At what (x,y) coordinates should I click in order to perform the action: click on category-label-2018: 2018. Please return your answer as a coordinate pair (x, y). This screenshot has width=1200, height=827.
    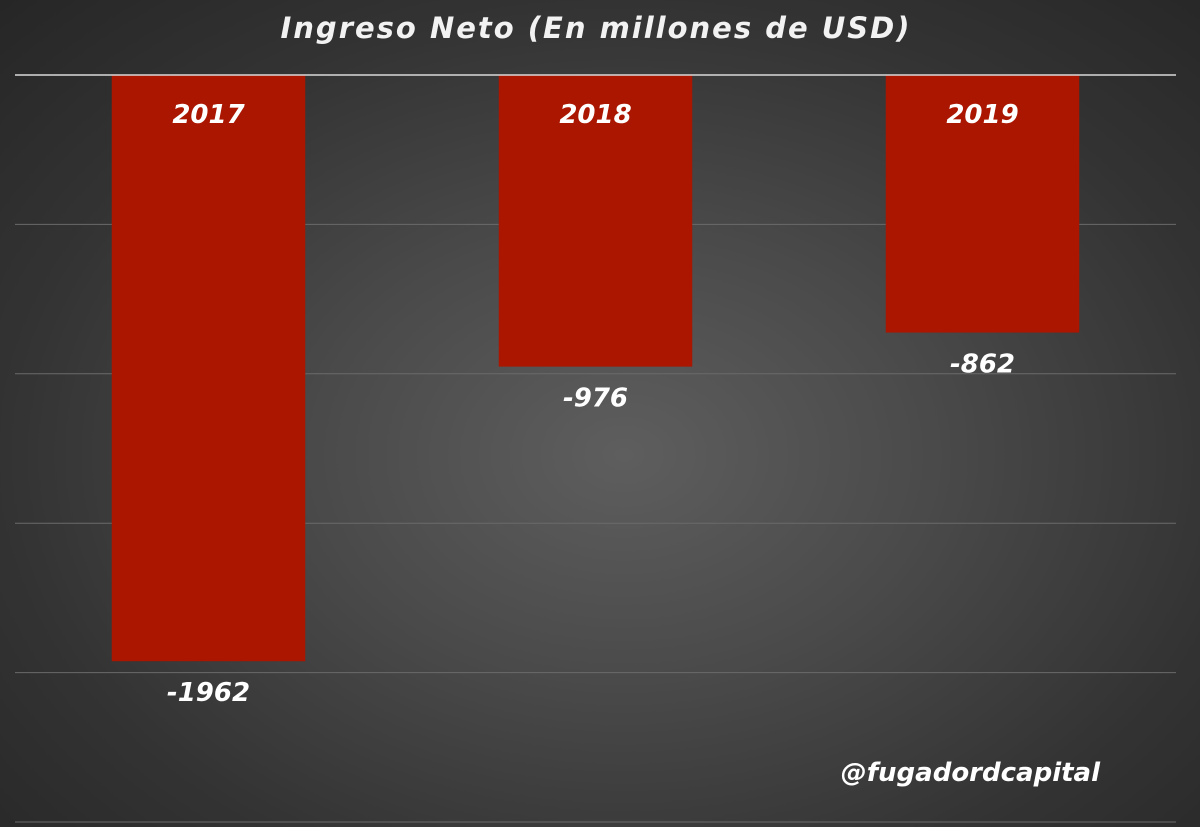
    Looking at the image, I should click on (595, 115).